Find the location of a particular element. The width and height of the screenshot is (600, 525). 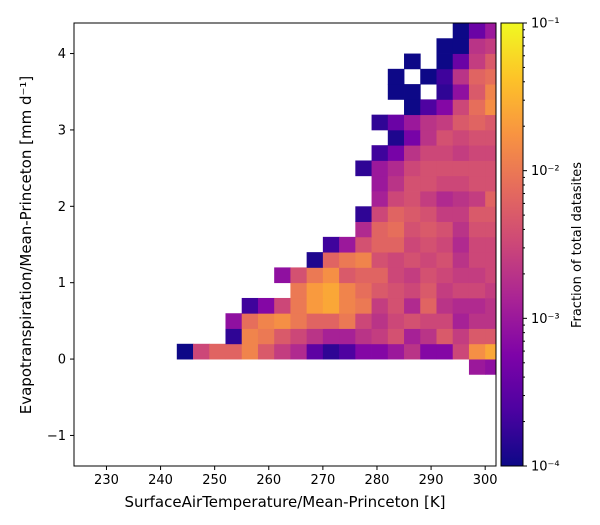

x-tick-label: 270 is located at coordinates (322, 480).